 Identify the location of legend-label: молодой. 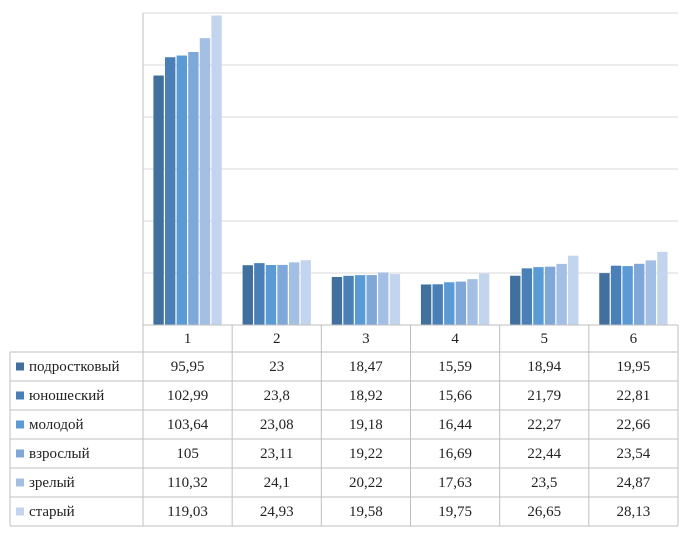
(56, 425).